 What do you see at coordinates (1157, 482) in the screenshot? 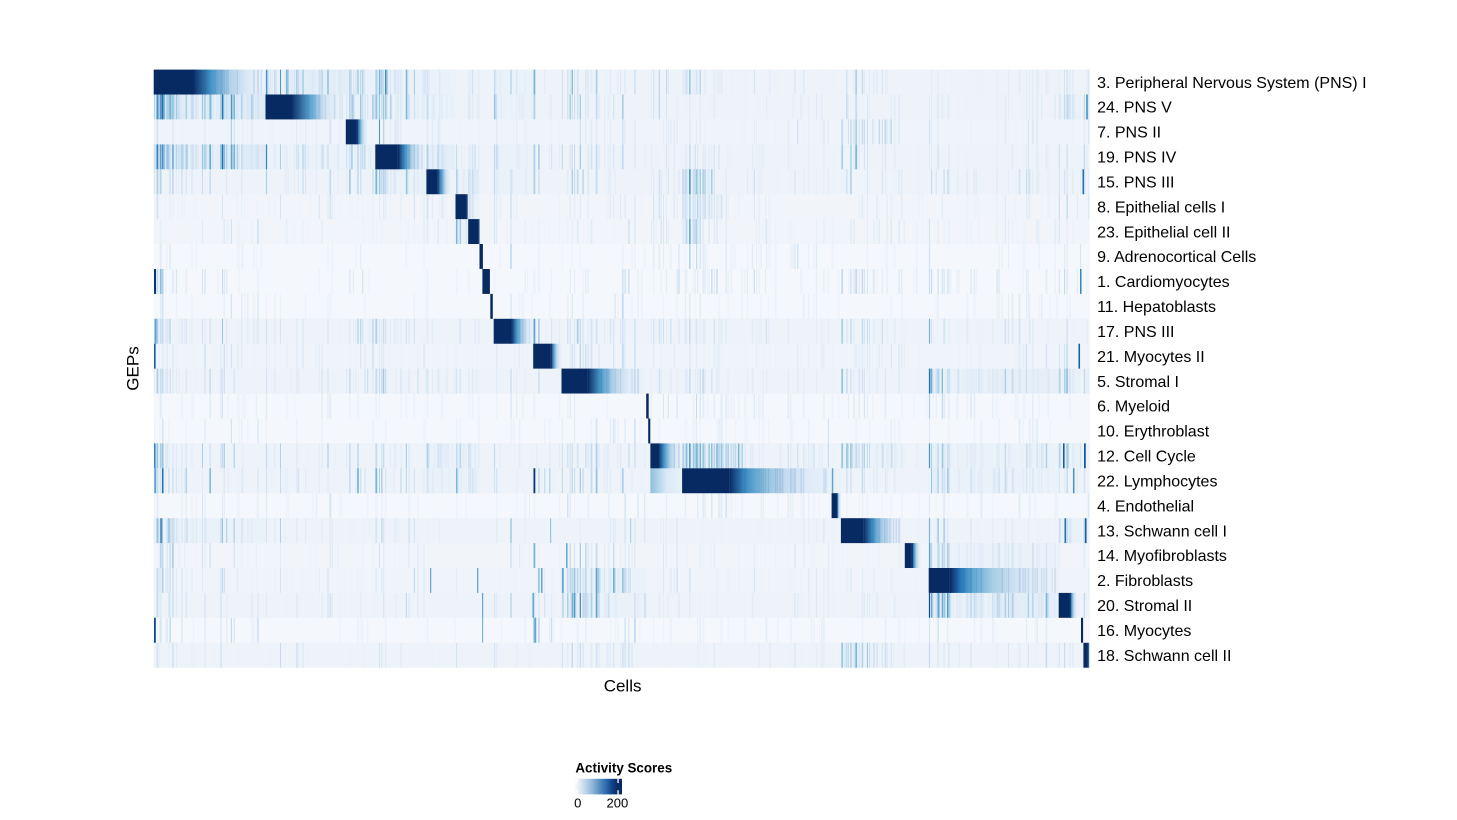
I see `svg-text: 22. Lymphocytes` at bounding box center [1157, 482].